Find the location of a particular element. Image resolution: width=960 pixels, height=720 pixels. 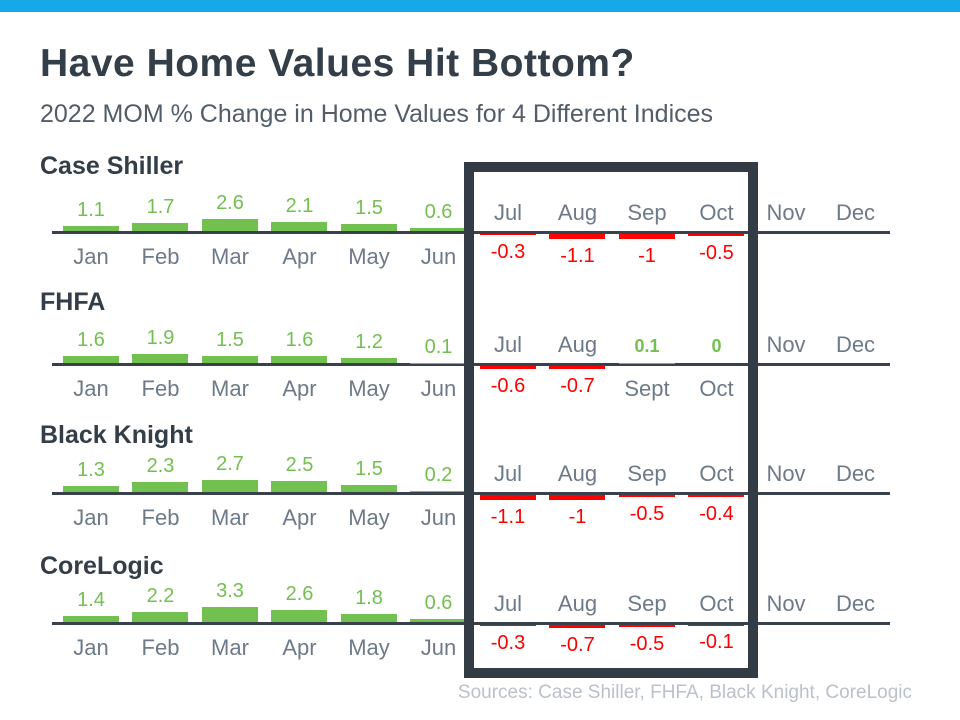

index-title: Black Knight is located at coordinates (116, 435).